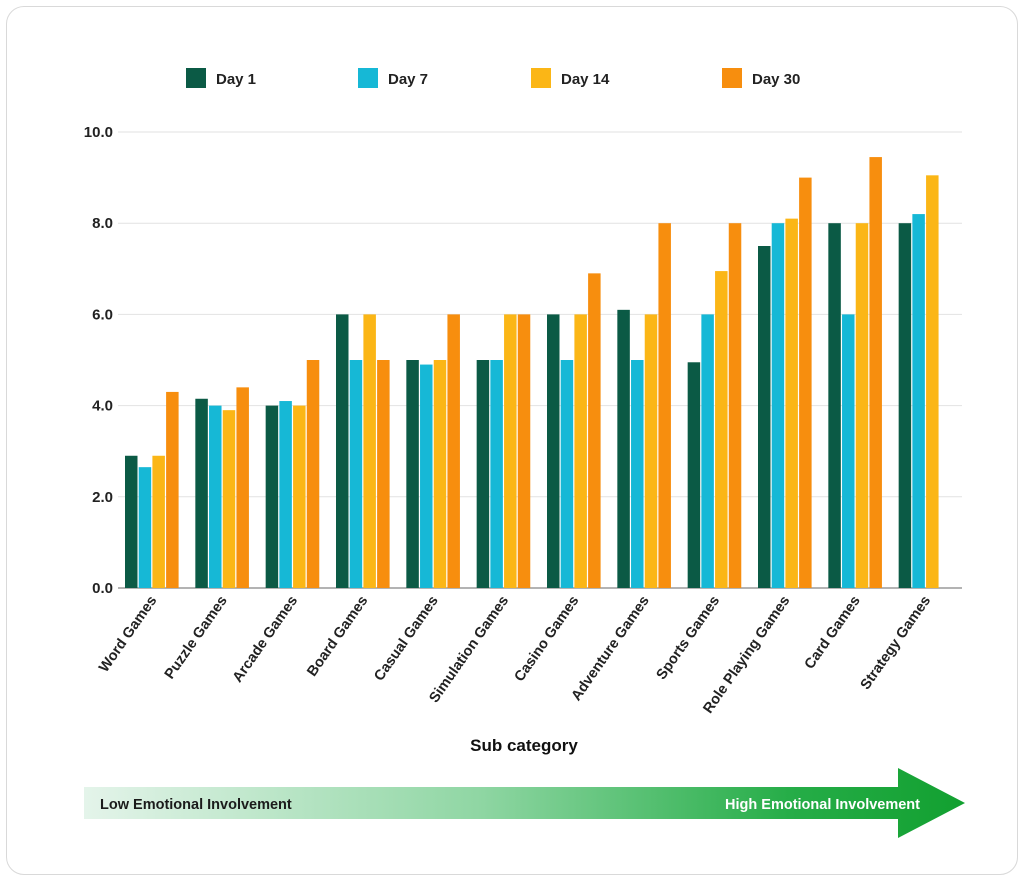 This screenshot has height=881, width=1024. Describe the element at coordinates (493, 78) in the screenshot. I see `legend: Day 1 Day 7 Day 14 Day 30` at that location.